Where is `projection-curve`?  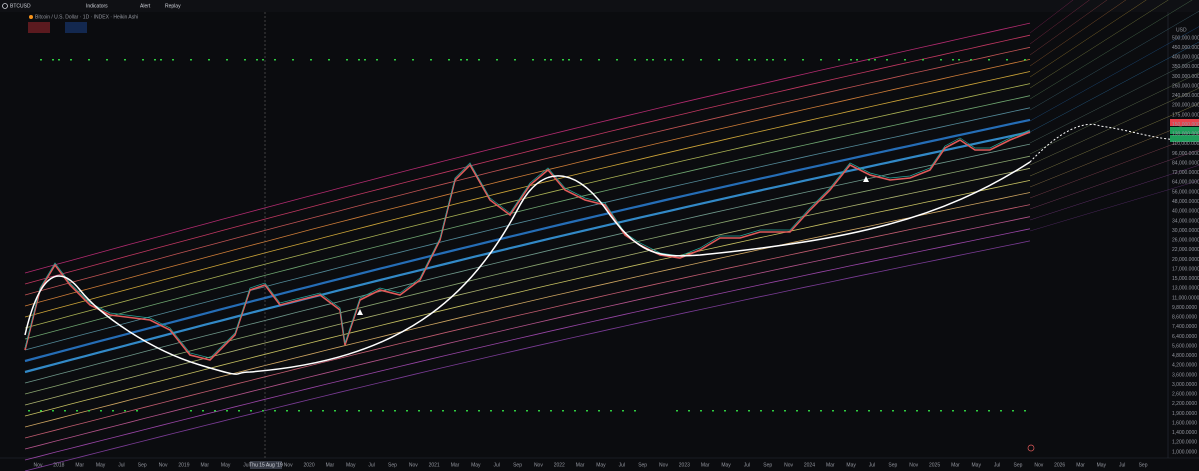
projection-curve is located at coordinates (1104, 143).